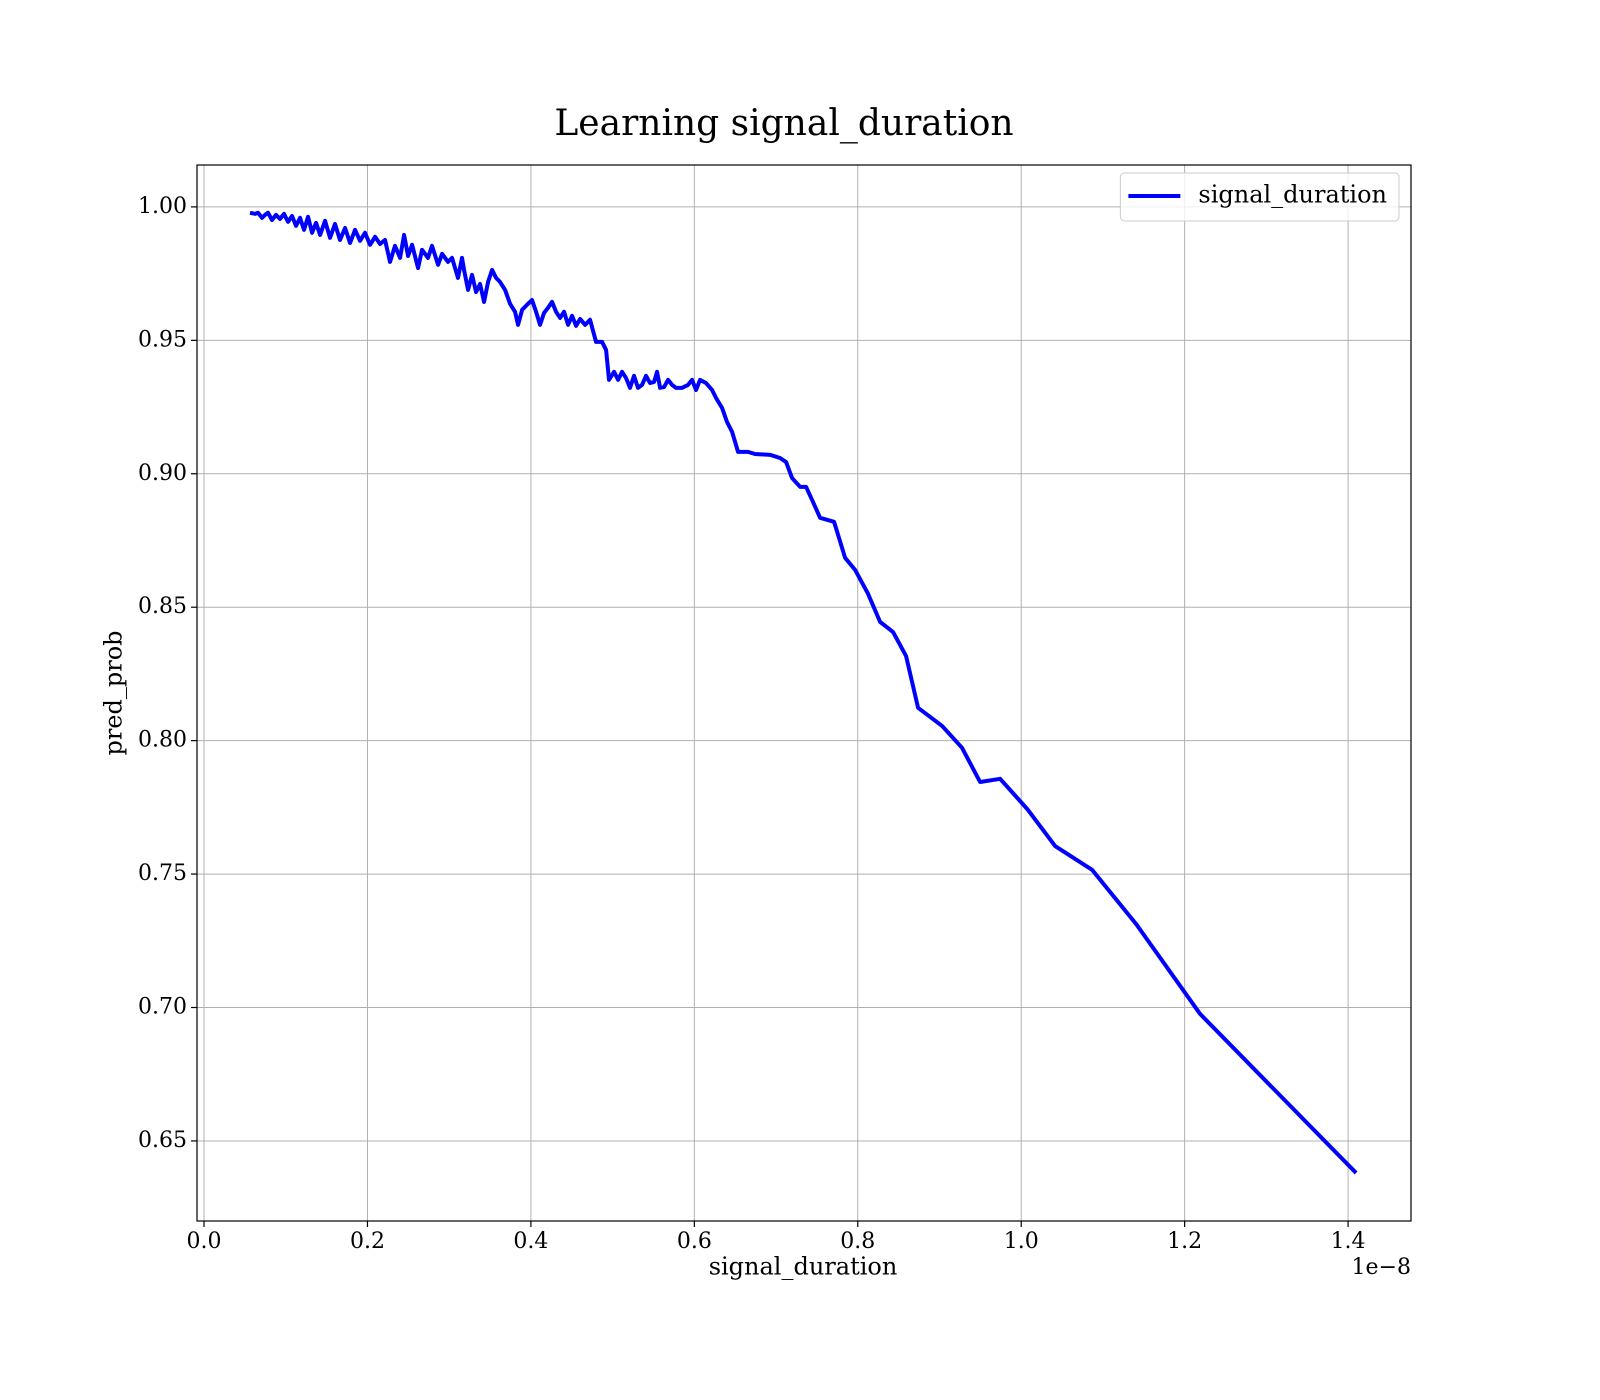  What do you see at coordinates (694, 1241) in the screenshot?
I see `x-tick-label: 0.6` at bounding box center [694, 1241].